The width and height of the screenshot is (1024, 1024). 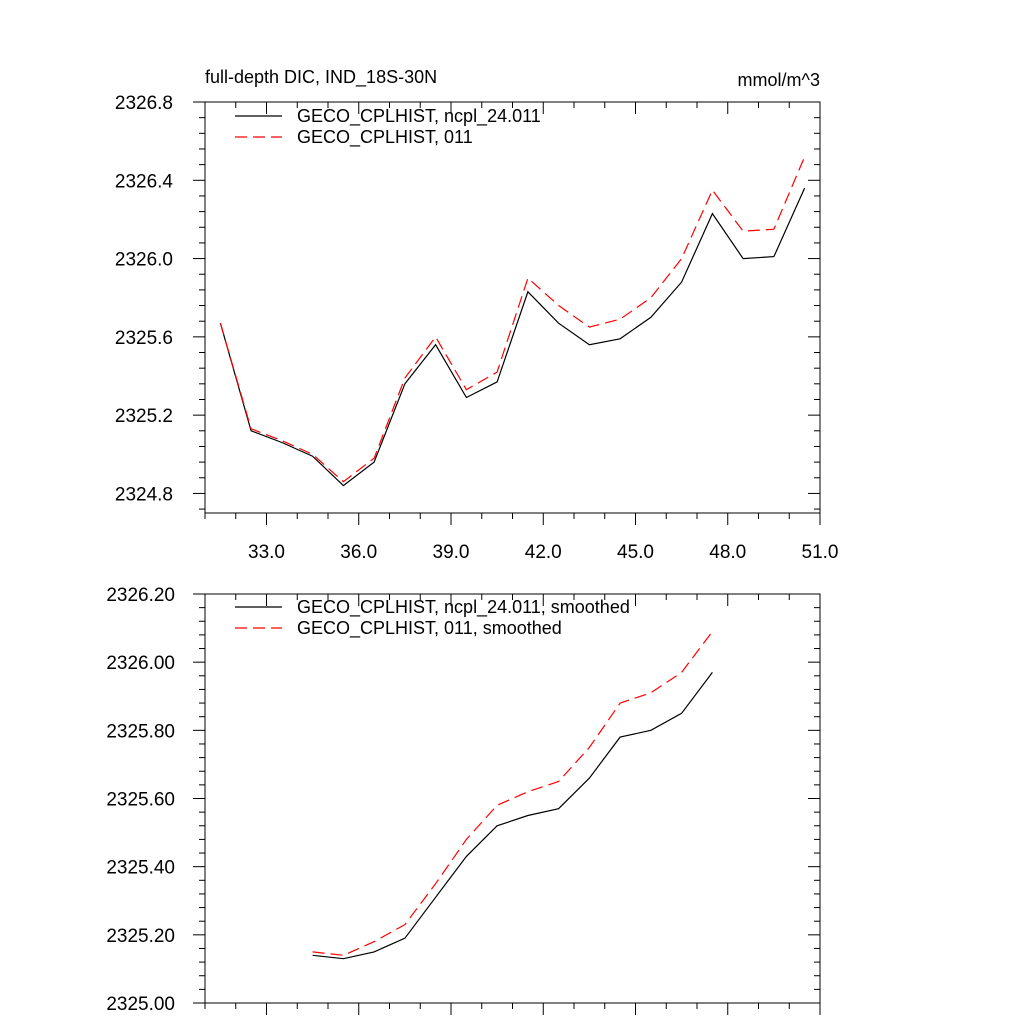 I want to click on y-tick-label: 2325.2, so click(x=144, y=416).